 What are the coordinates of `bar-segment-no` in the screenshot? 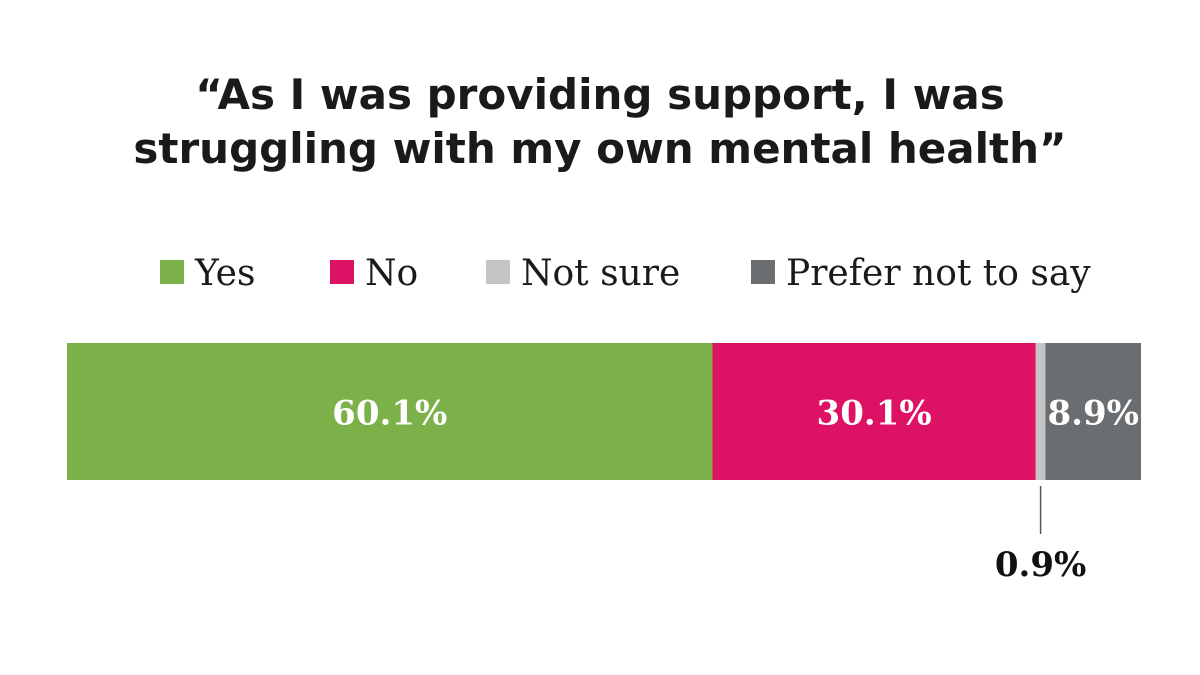 It's located at (874, 411).